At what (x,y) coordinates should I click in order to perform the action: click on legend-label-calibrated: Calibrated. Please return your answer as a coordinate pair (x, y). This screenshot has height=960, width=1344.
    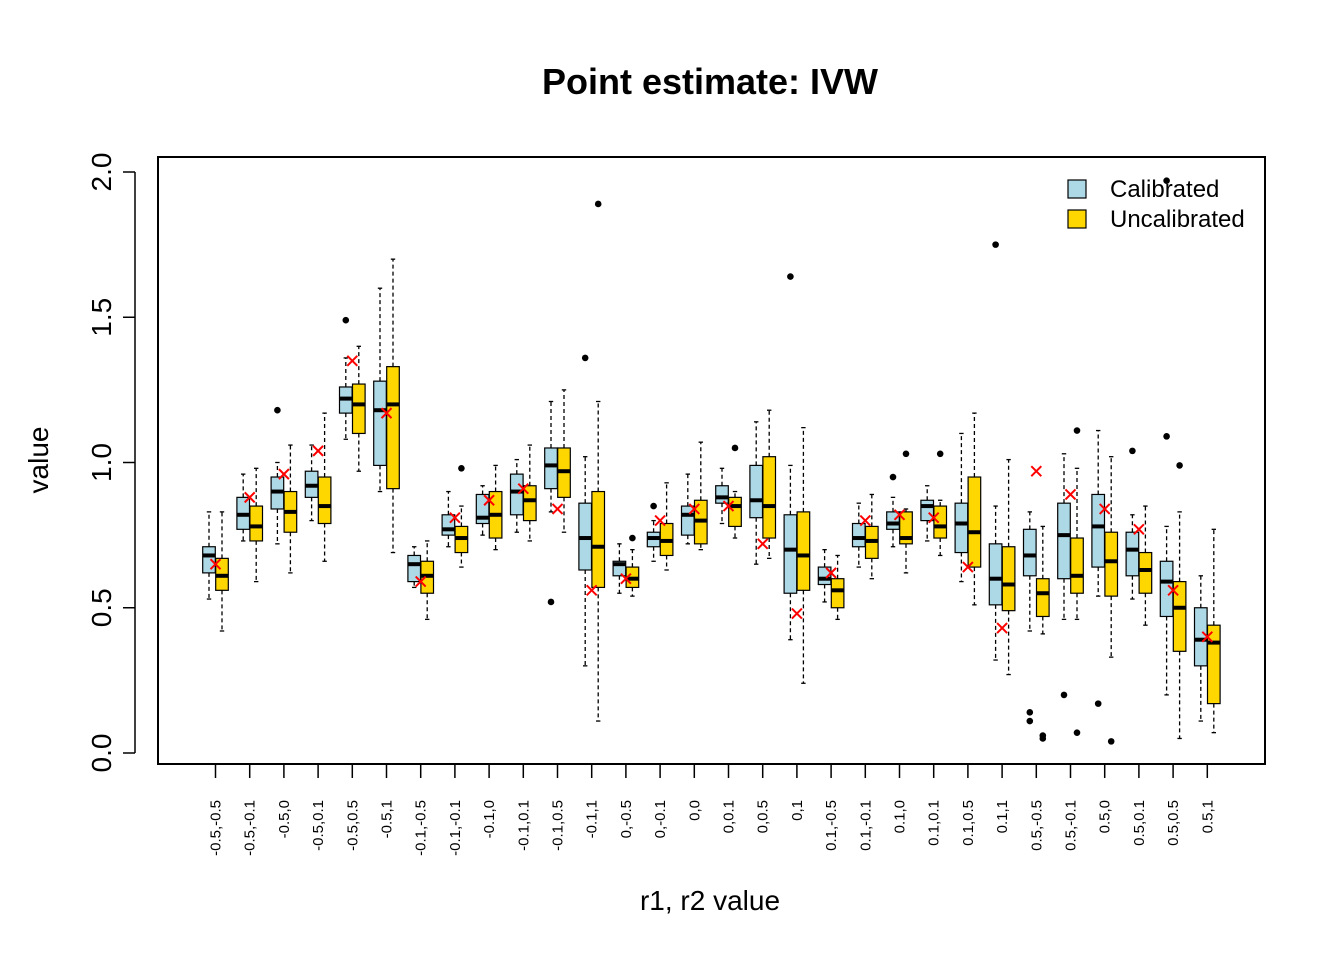
    Looking at the image, I should click on (1164, 189).